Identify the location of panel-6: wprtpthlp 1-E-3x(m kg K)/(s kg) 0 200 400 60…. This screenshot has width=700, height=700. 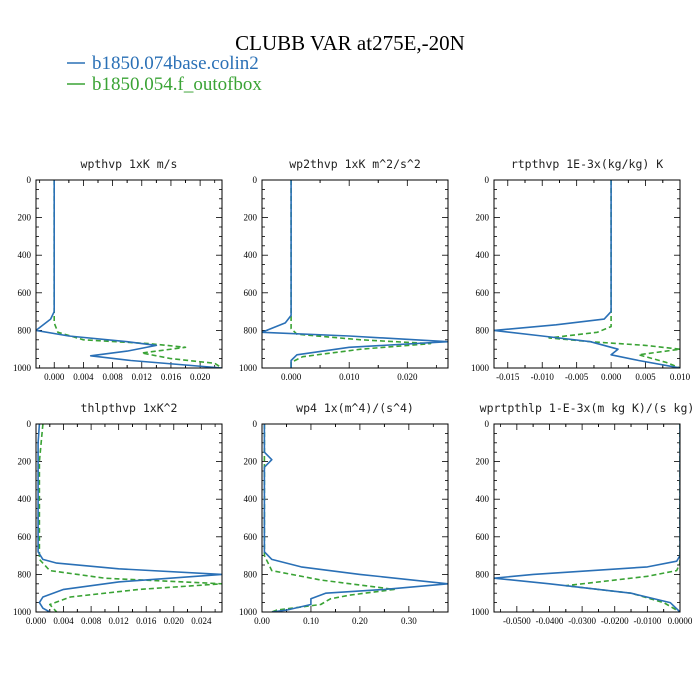
(582, 513).